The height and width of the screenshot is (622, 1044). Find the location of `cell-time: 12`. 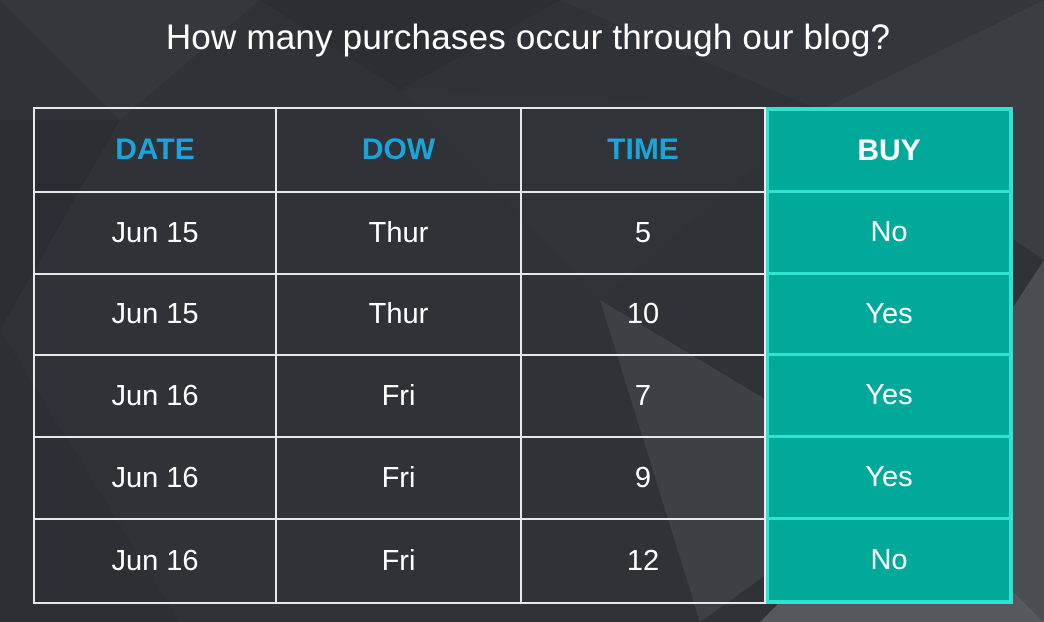

cell-time: 12 is located at coordinates (644, 562).